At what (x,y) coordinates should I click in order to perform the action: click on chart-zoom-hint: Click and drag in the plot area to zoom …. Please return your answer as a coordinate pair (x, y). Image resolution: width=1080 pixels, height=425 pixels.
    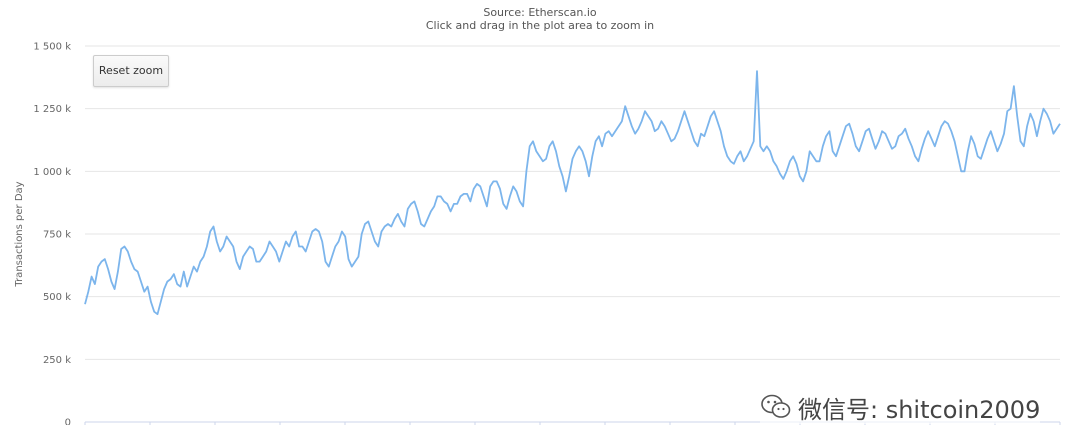
    Looking at the image, I should click on (540, 25).